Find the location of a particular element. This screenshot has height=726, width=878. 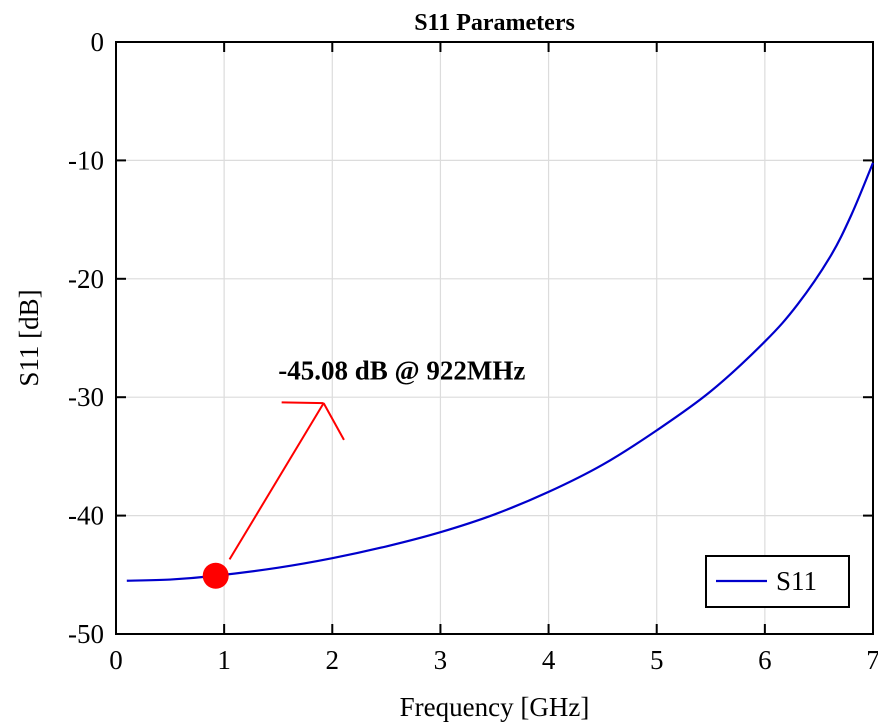

x-tick-label: 7 is located at coordinates (872, 660).